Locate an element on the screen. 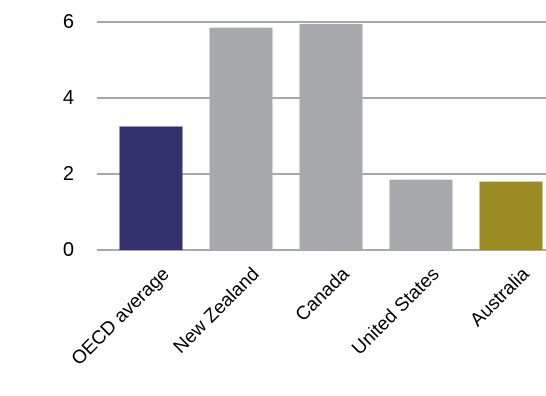 This screenshot has width=546, height=396. x-category-label: Canada is located at coordinates (323, 294).